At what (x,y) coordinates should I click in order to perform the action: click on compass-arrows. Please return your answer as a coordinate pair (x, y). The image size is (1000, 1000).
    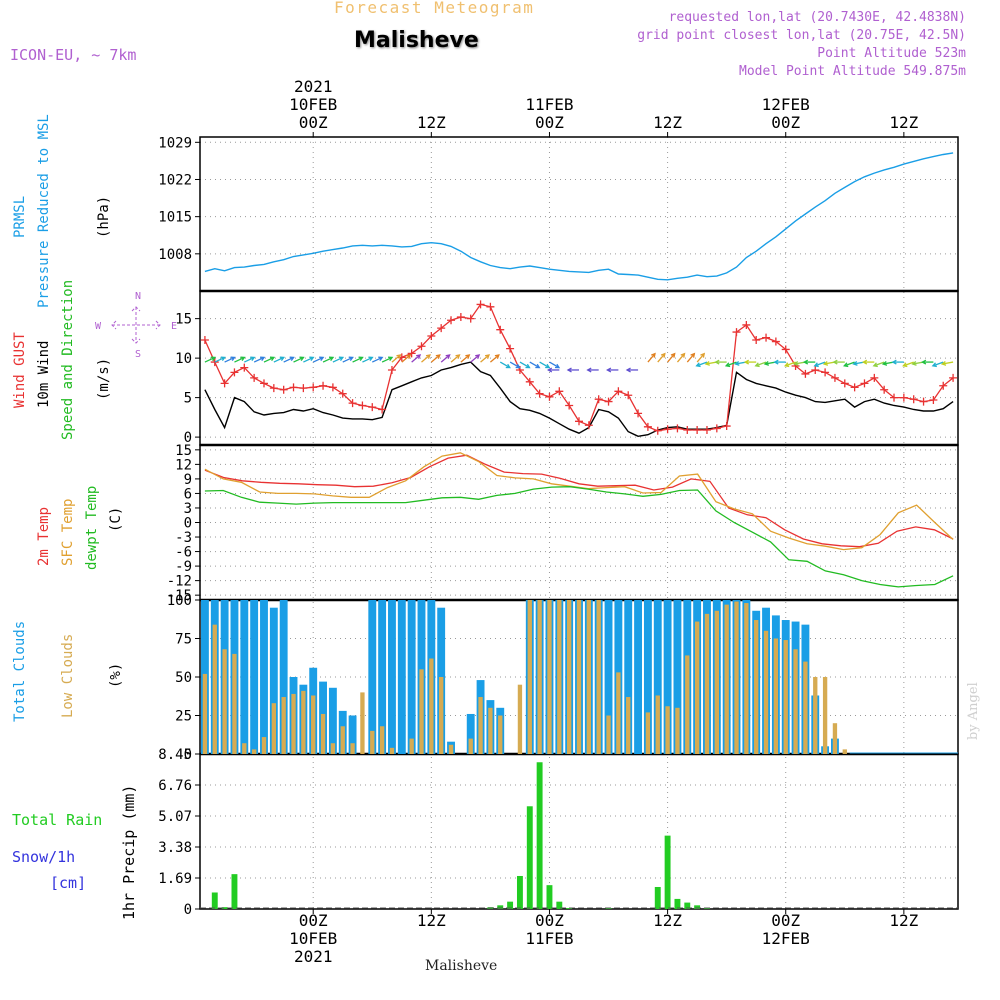
    Looking at the image, I should click on (136, 325).